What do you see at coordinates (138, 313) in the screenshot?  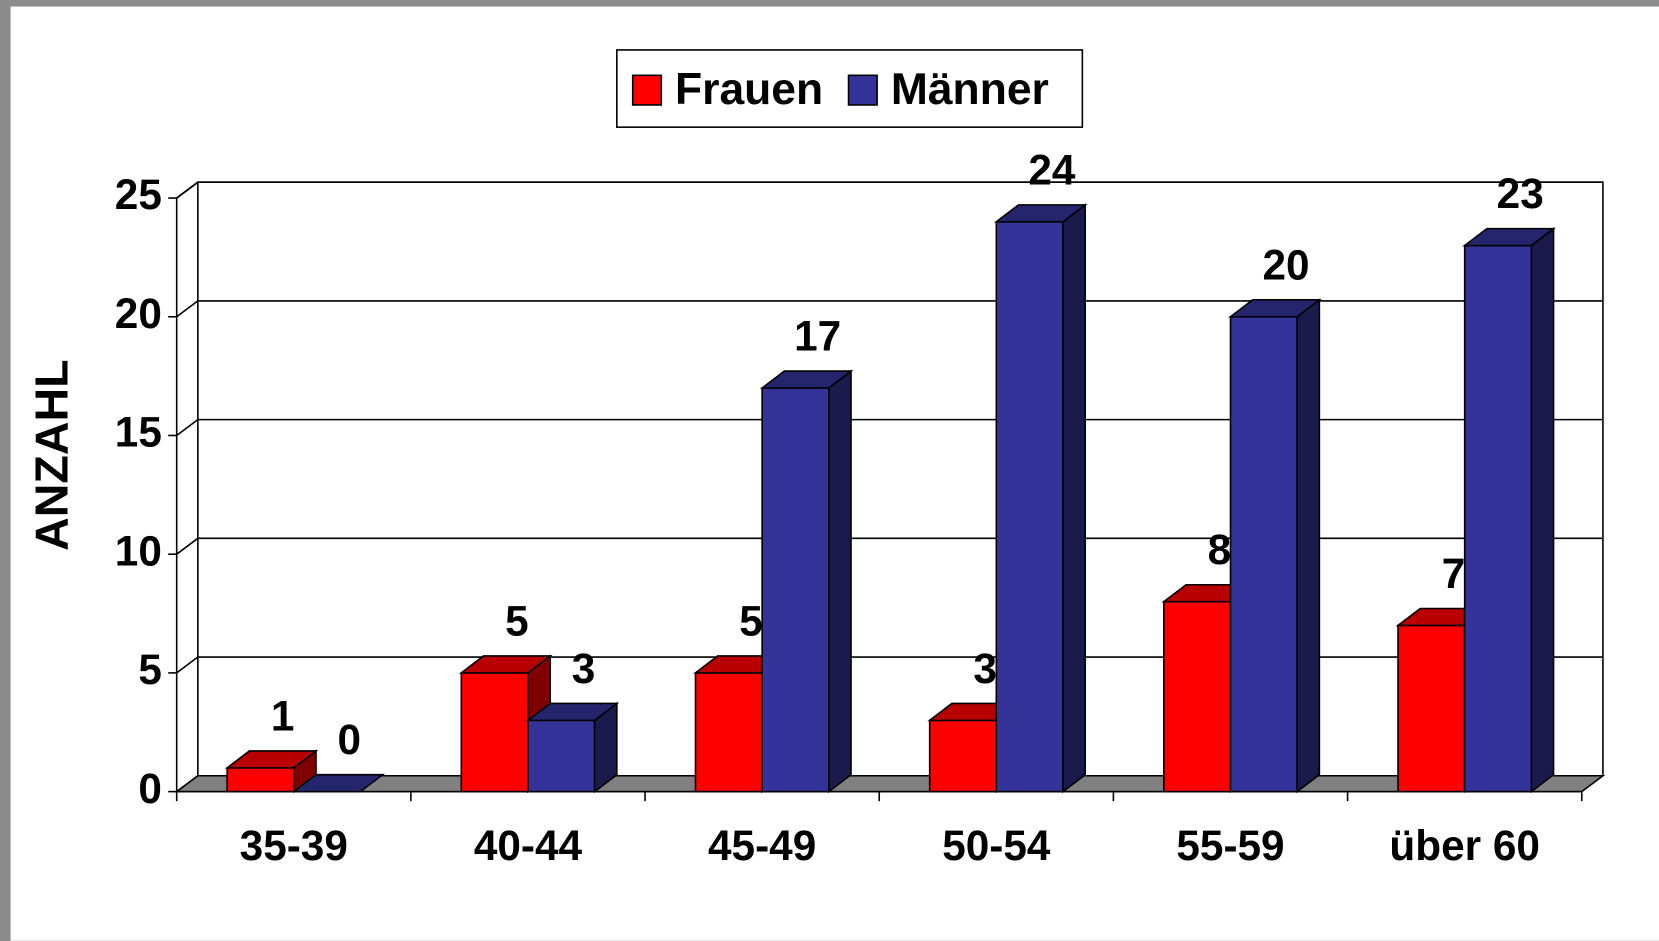 I see `y-tick-label: 20` at bounding box center [138, 313].